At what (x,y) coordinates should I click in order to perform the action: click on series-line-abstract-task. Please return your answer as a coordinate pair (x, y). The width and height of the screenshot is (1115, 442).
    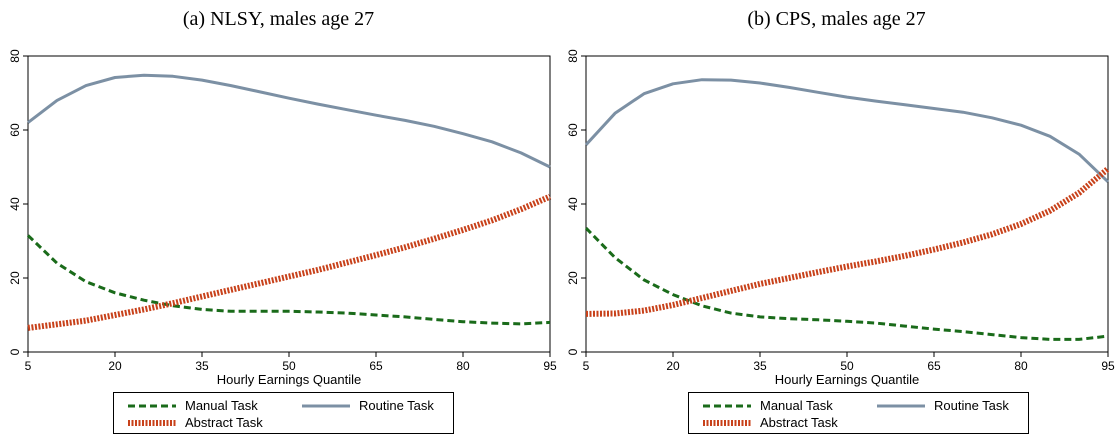
    Looking at the image, I should click on (289, 262).